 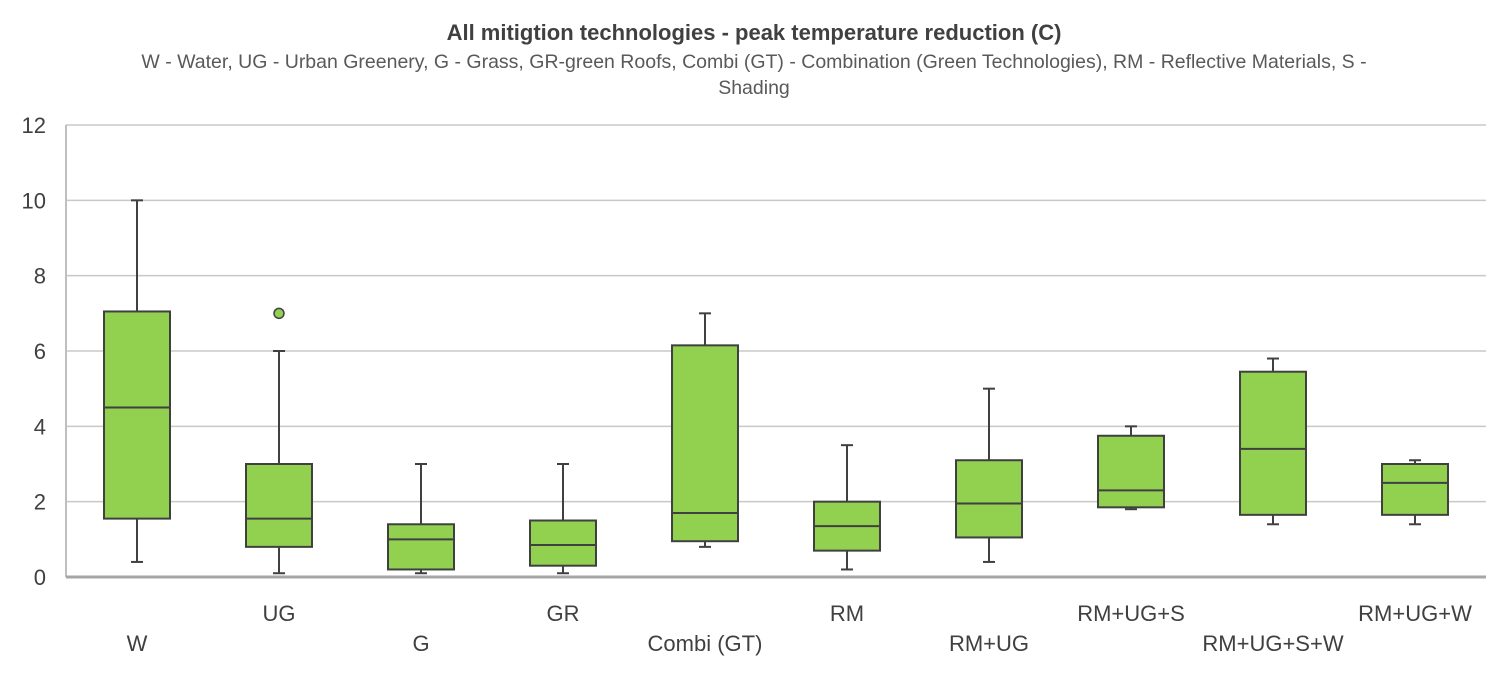 I want to click on box-combi-gt-, so click(x=705, y=430).